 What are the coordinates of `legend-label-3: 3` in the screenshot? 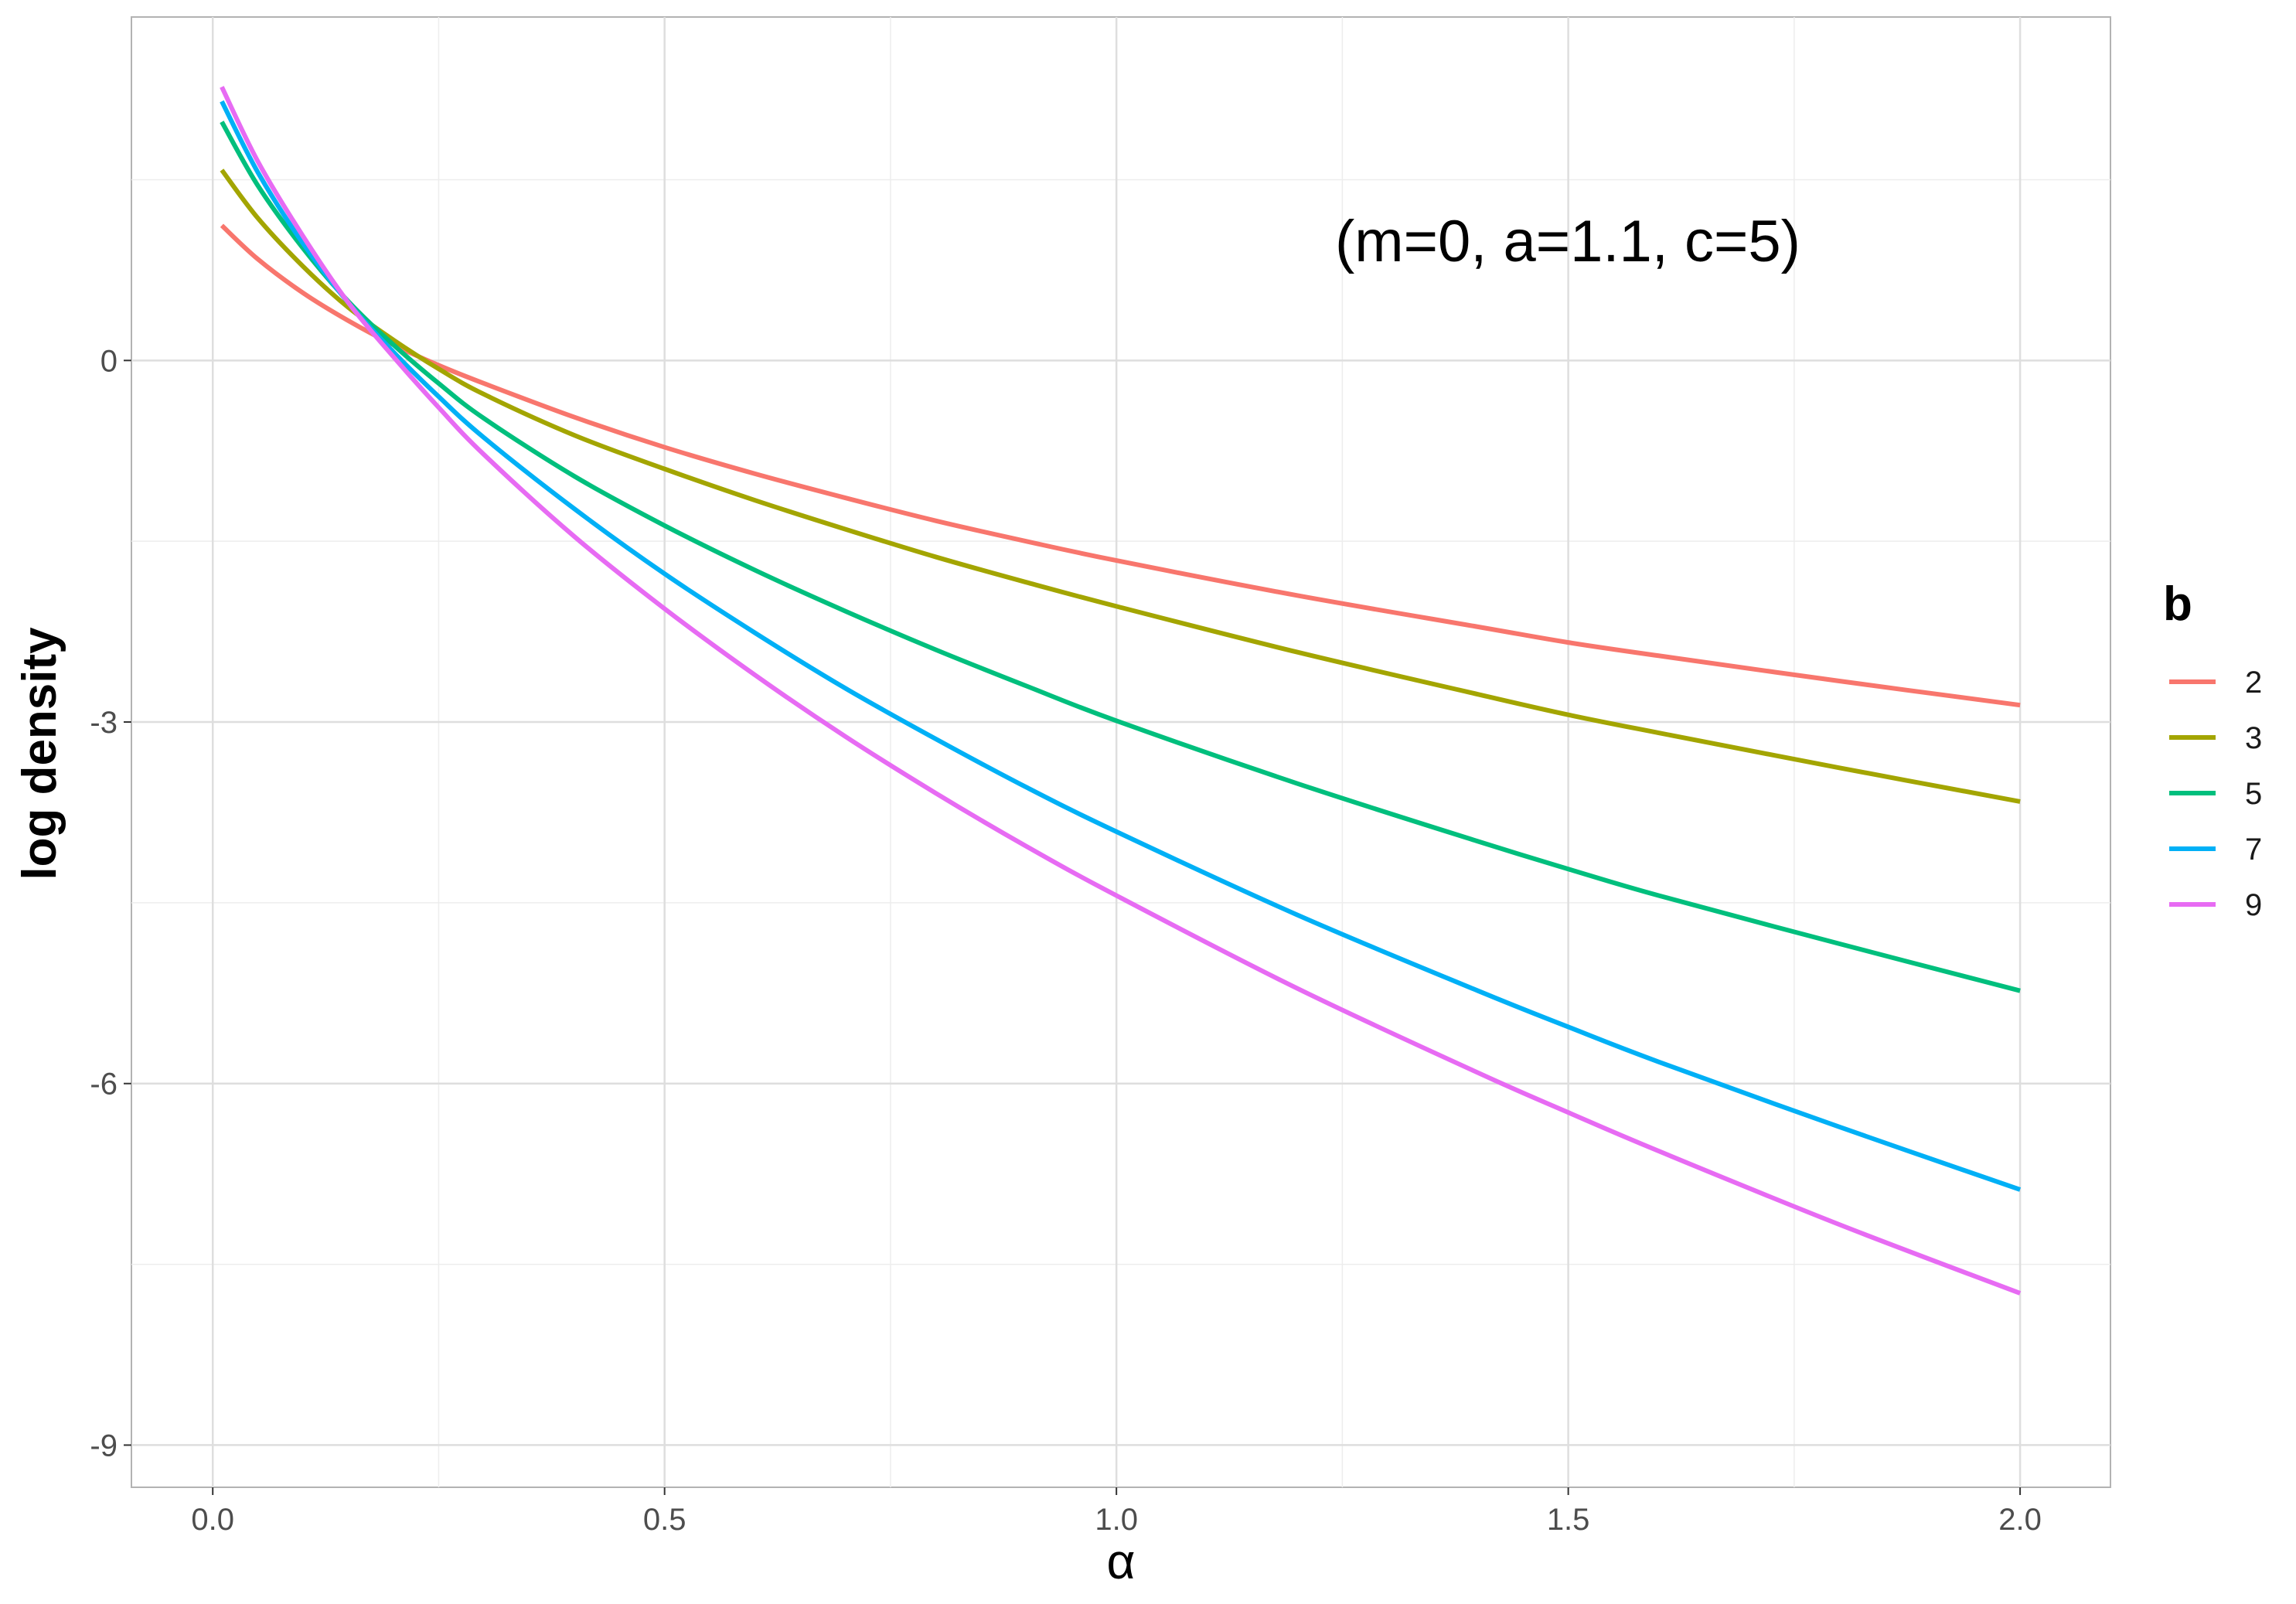 It's located at (2253, 738).